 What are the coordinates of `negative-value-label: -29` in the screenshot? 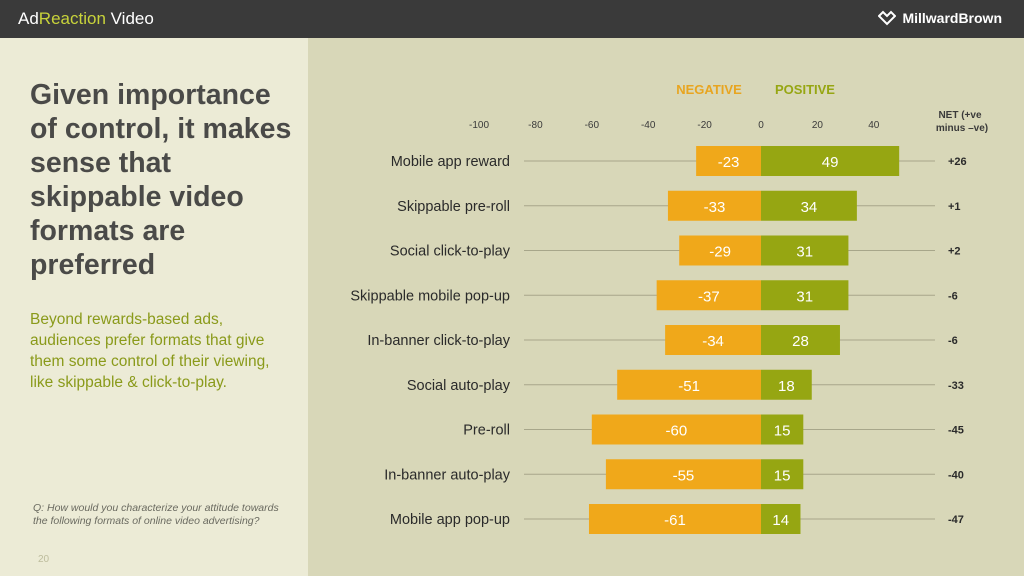 It's located at (720, 252).